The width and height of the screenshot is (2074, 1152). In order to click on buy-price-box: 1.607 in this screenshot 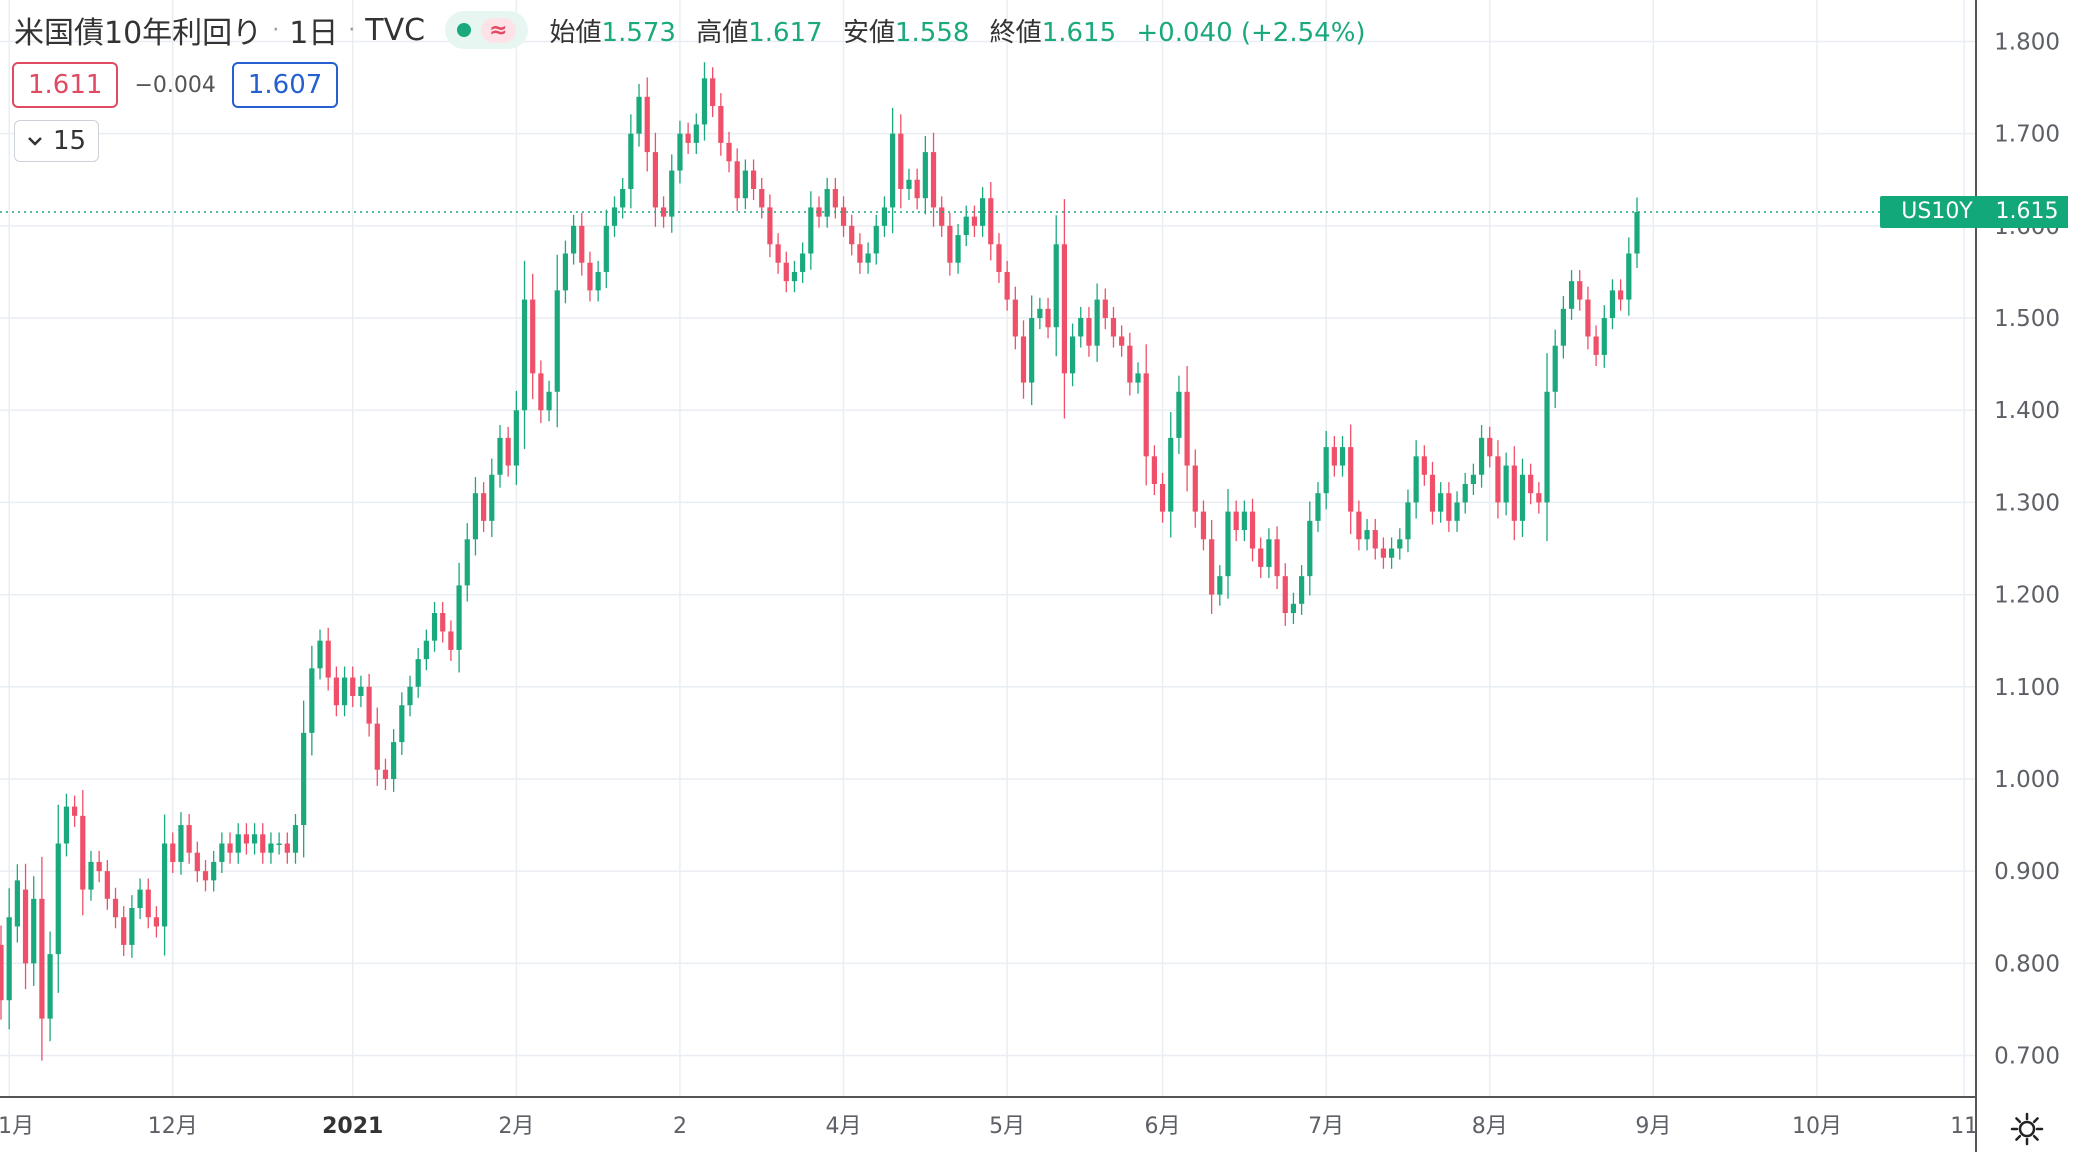, I will do `click(285, 85)`.